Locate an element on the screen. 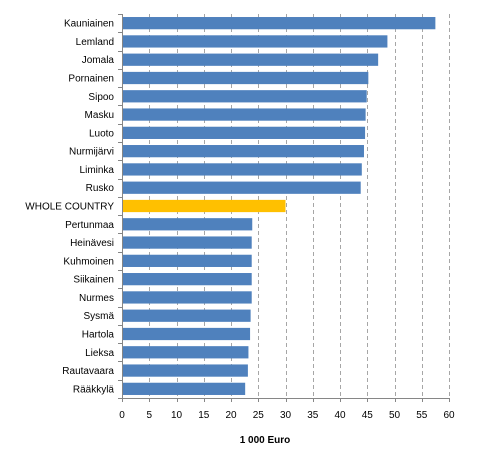 This screenshot has width=482, height=467. category-label: Sysmä is located at coordinates (98, 316).